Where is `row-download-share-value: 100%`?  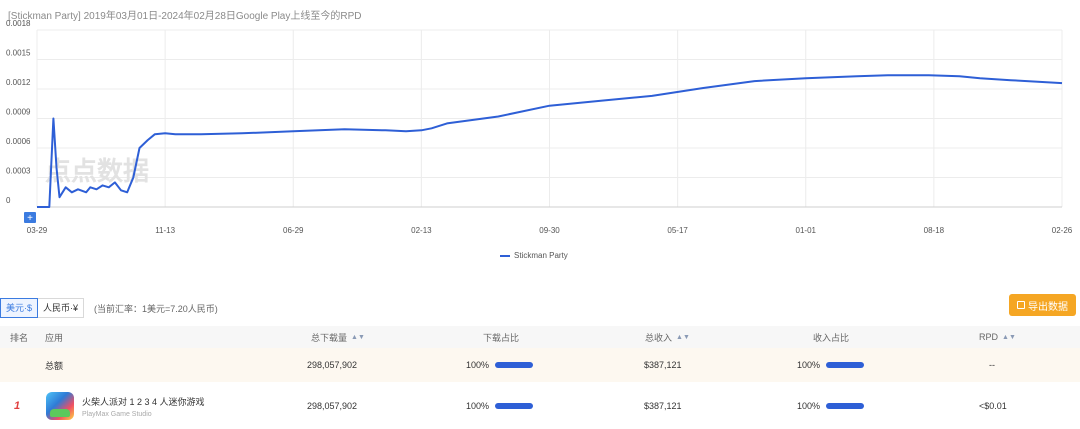 row-download-share-value: 100% is located at coordinates (478, 406).